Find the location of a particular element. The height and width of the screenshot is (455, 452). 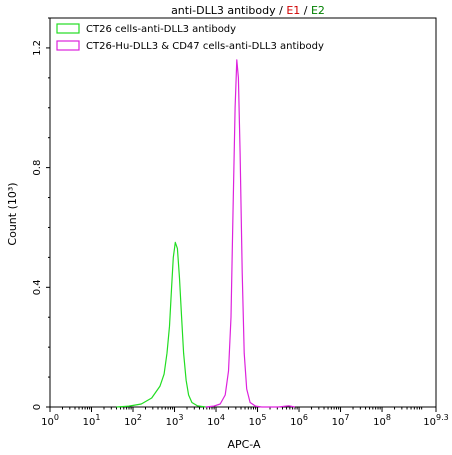

y-tick-label: 0.4 is located at coordinates (37, 287).